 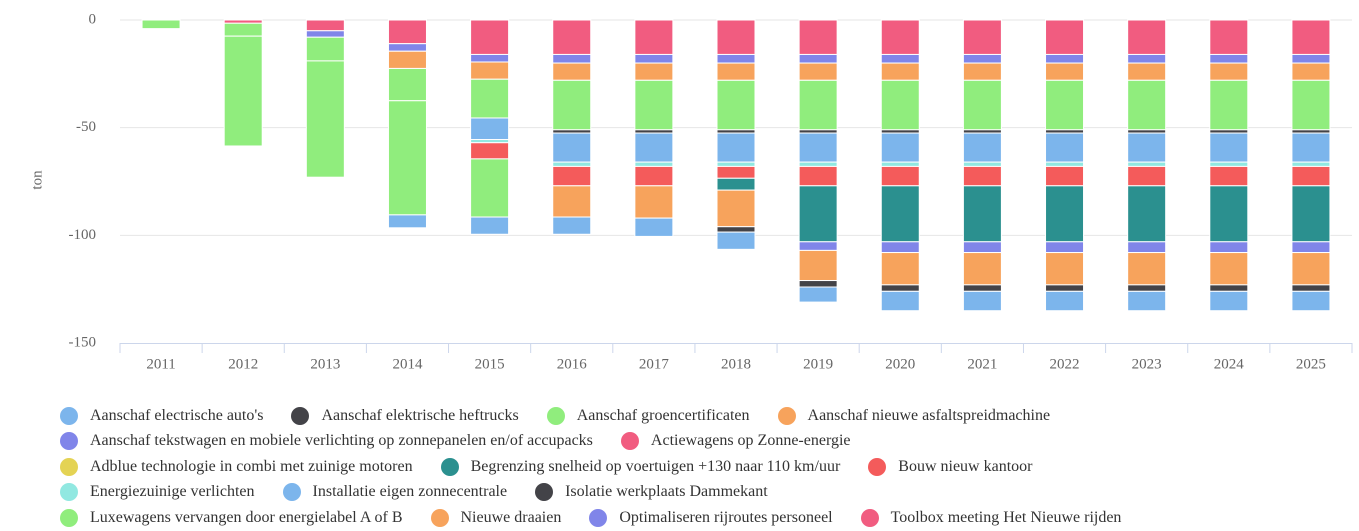 What do you see at coordinates (1147, 364) in the screenshot?
I see `x-tick-label: 2023` at bounding box center [1147, 364].